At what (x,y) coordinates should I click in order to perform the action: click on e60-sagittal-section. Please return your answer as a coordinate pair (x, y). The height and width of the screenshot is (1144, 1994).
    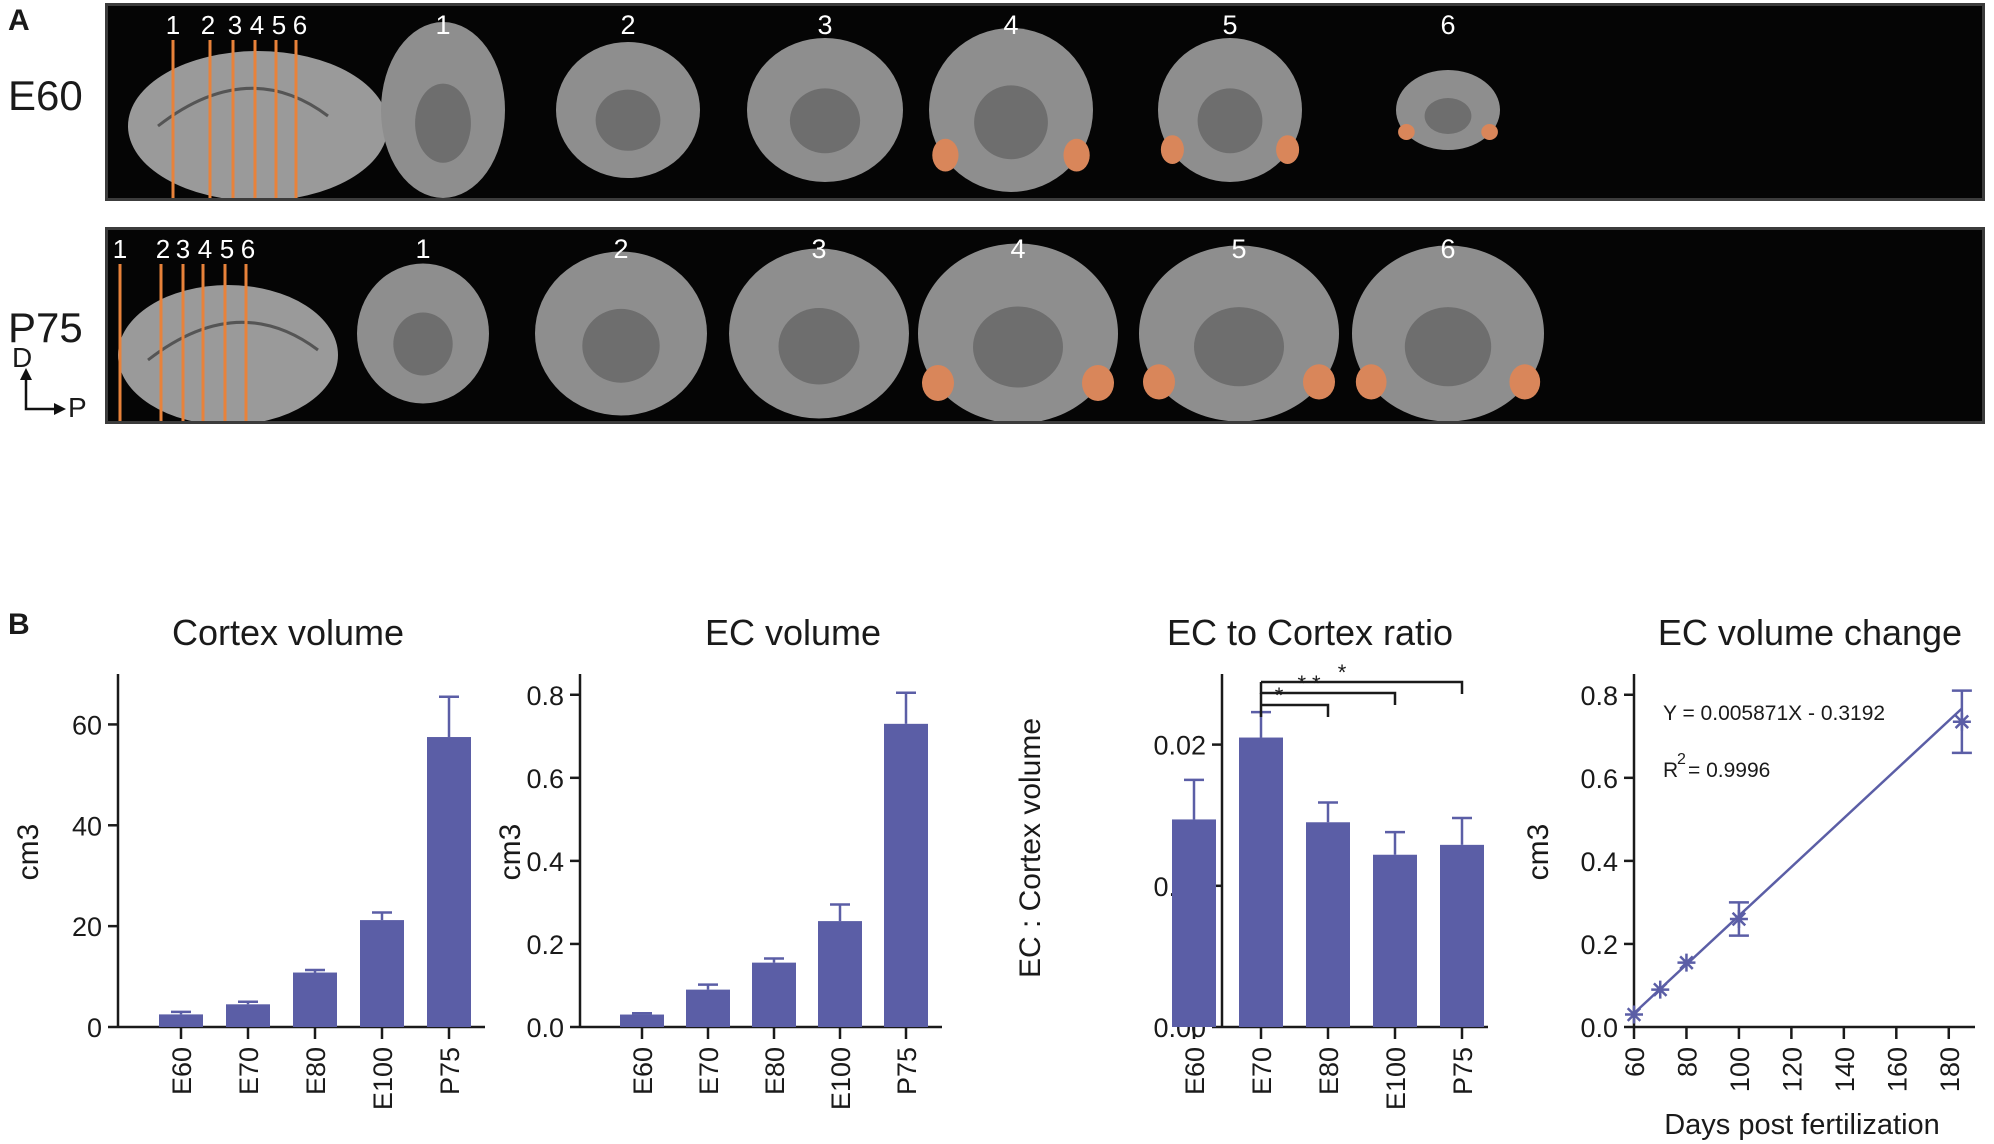
    Looking at the image, I should click on (258, 126).